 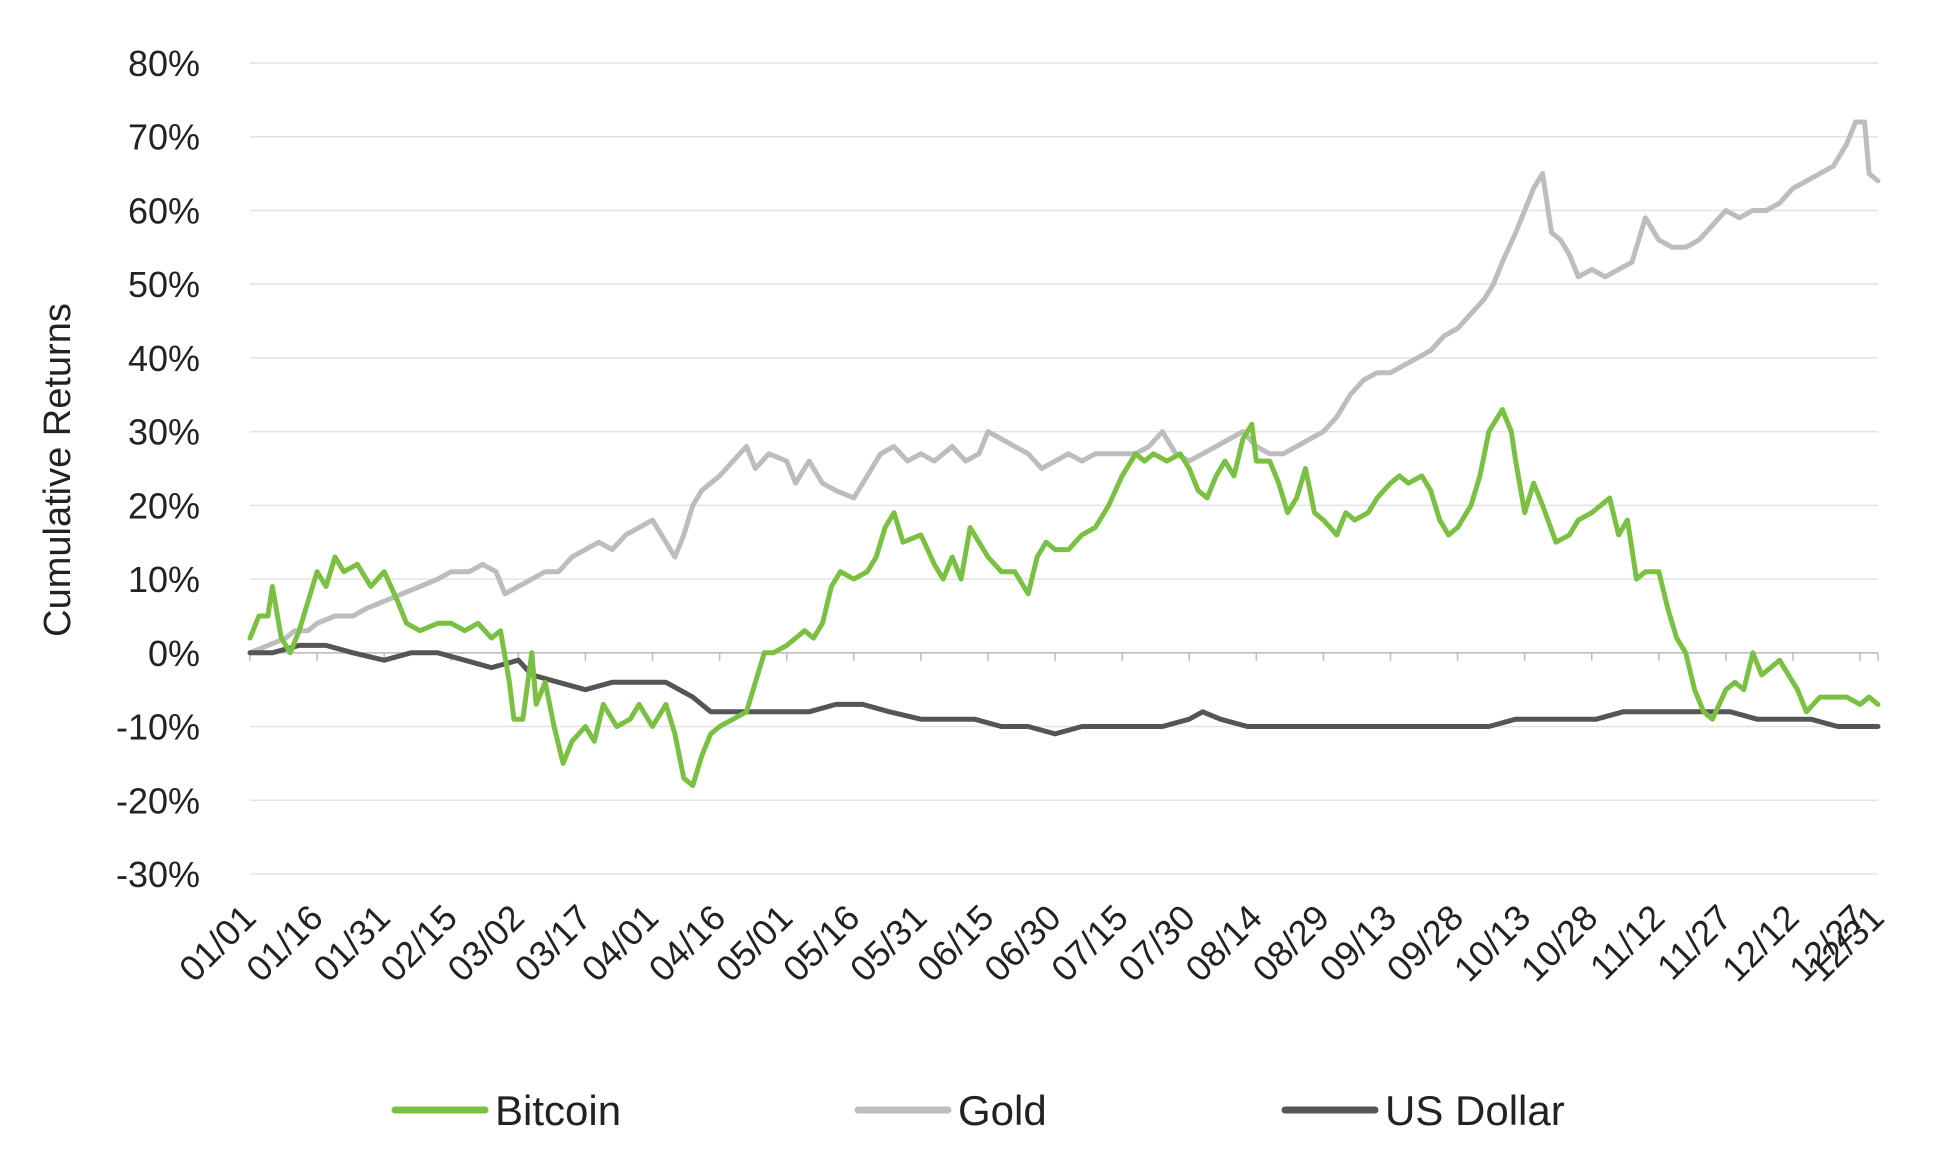 I want to click on x-tick-label: 11/27, so click(x=1694, y=942).